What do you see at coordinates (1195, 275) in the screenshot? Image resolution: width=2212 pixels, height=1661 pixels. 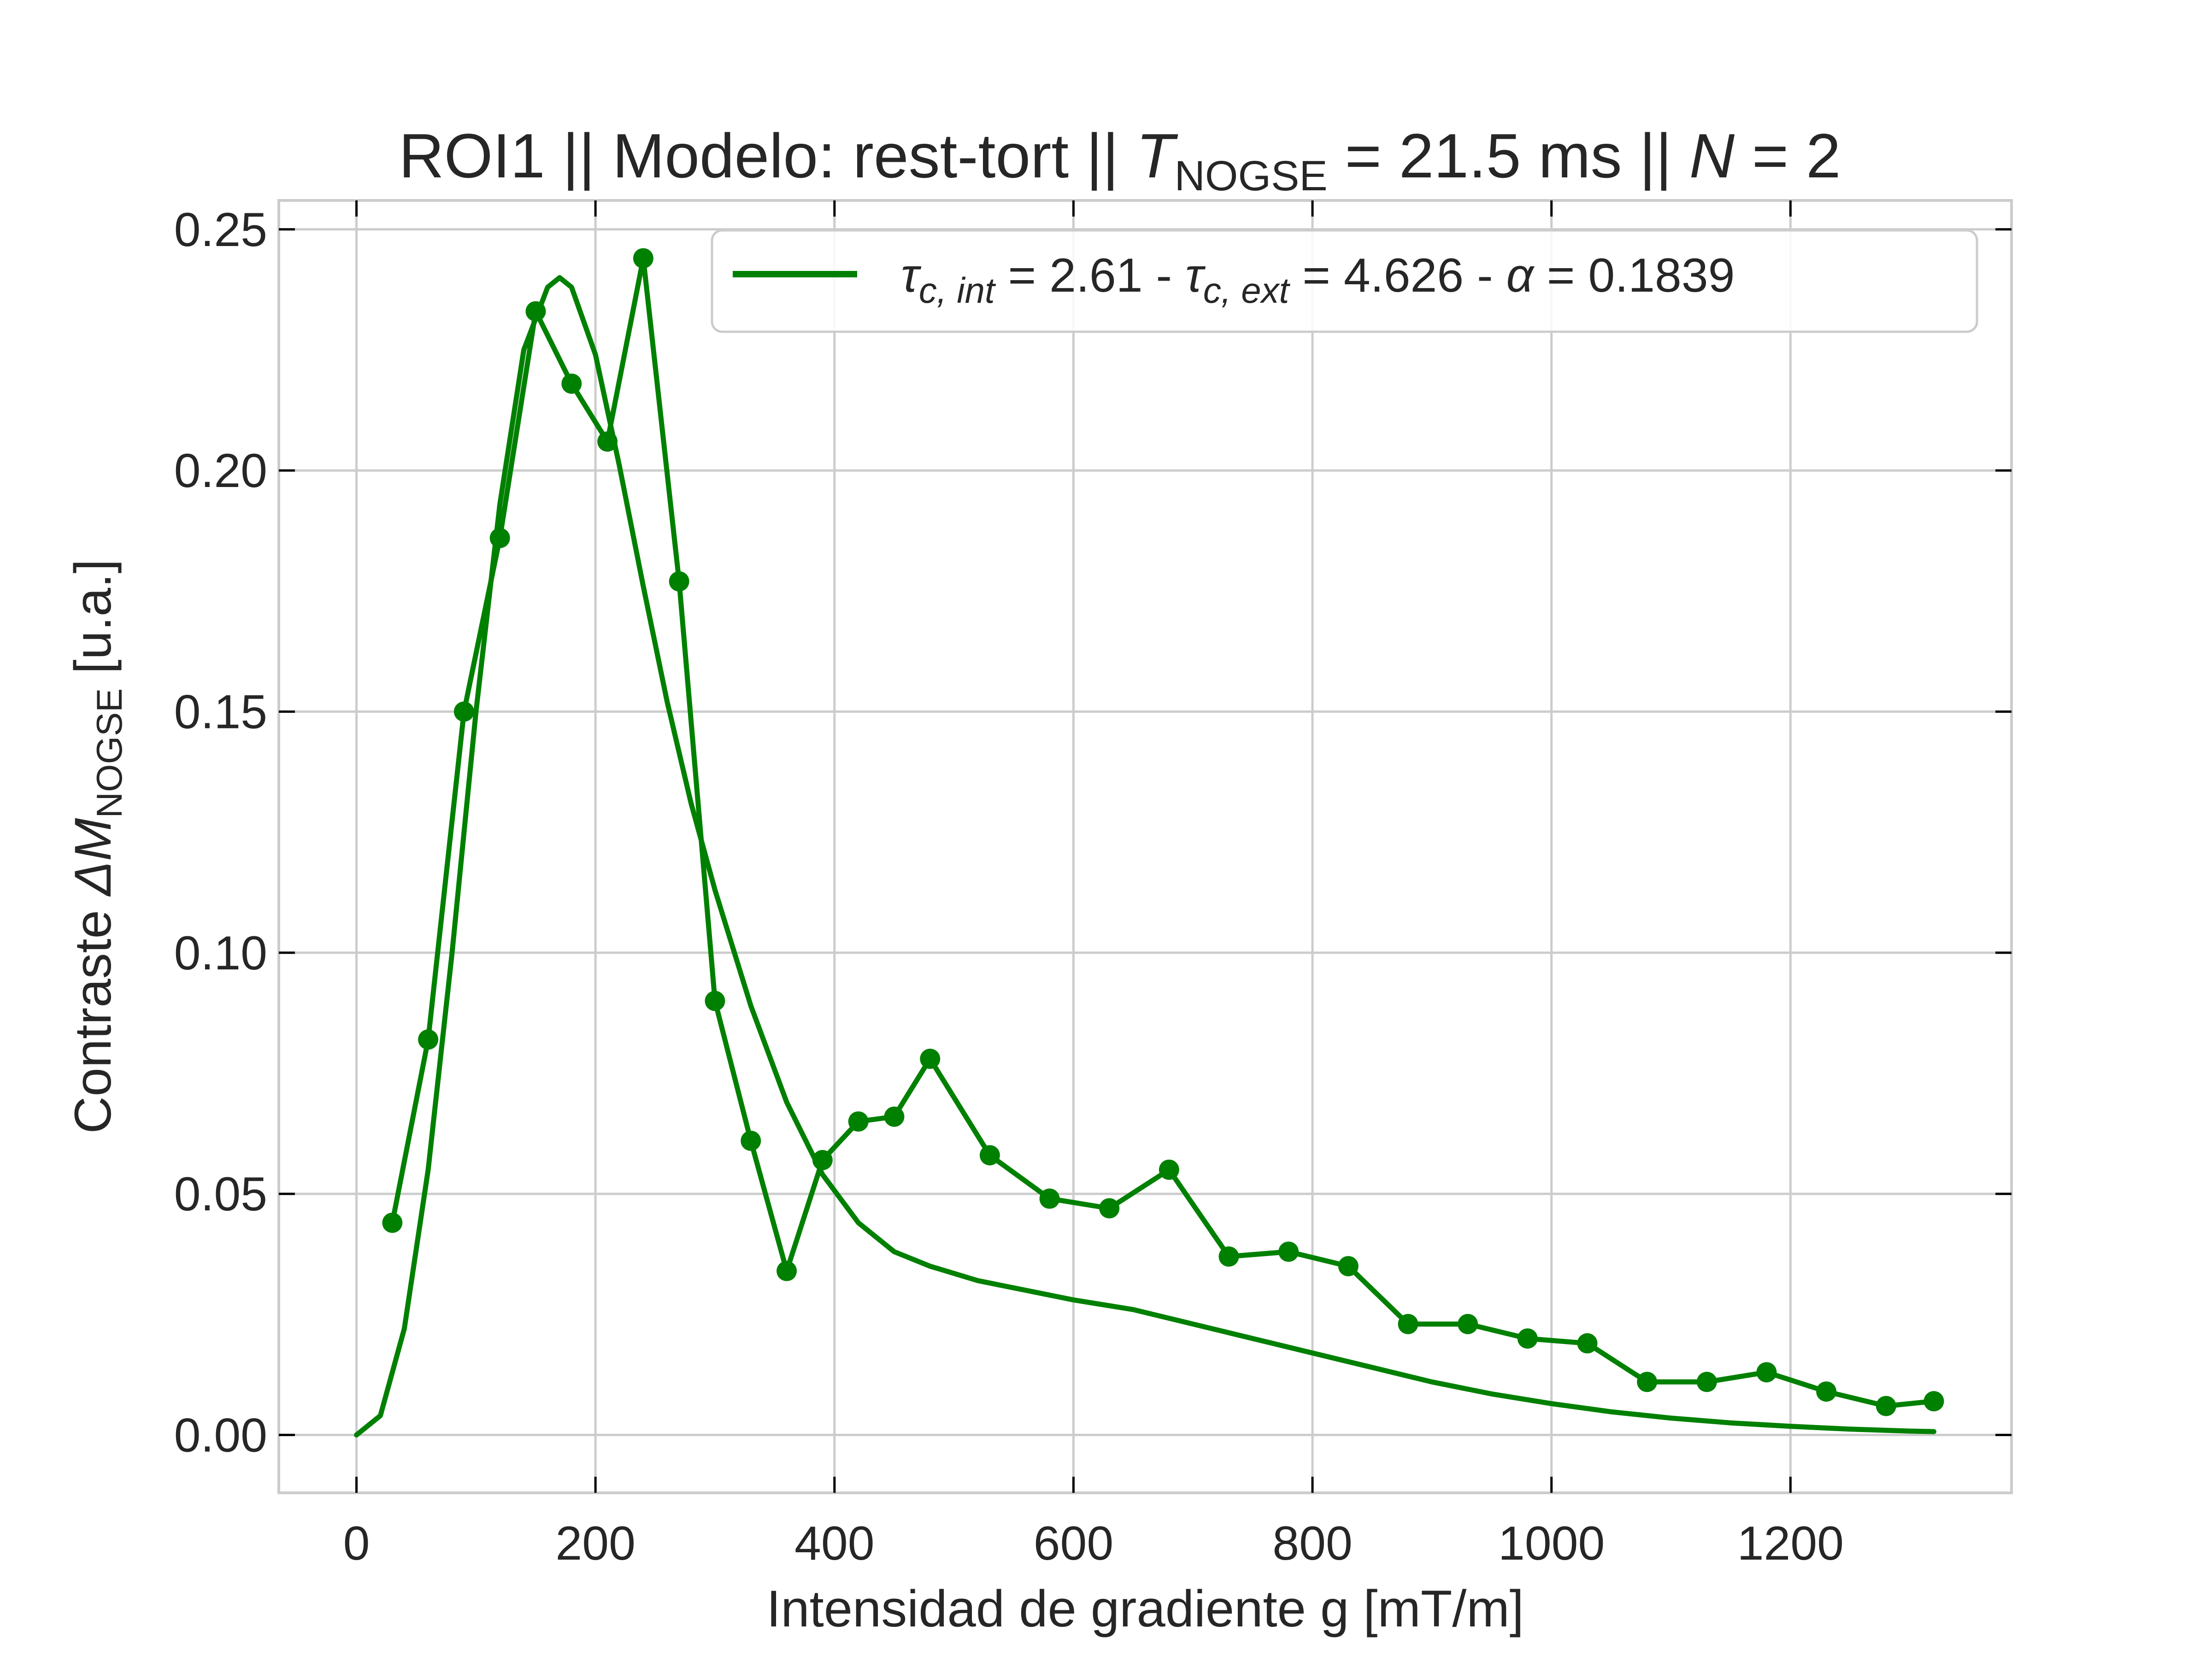 I see `legend-tau2-symbol: τ` at bounding box center [1195, 275].